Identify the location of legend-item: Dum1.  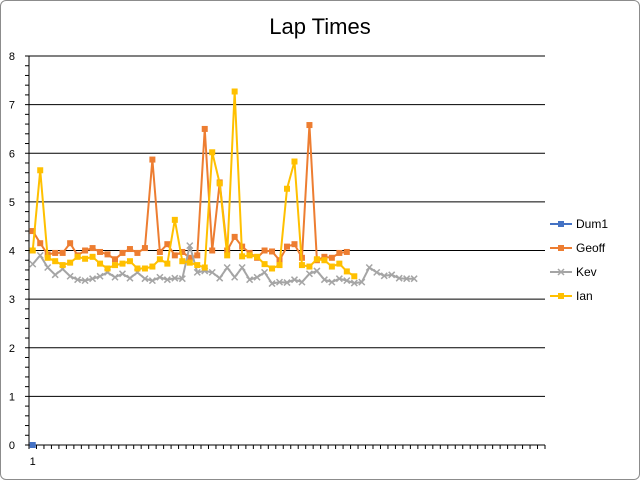
(579, 224).